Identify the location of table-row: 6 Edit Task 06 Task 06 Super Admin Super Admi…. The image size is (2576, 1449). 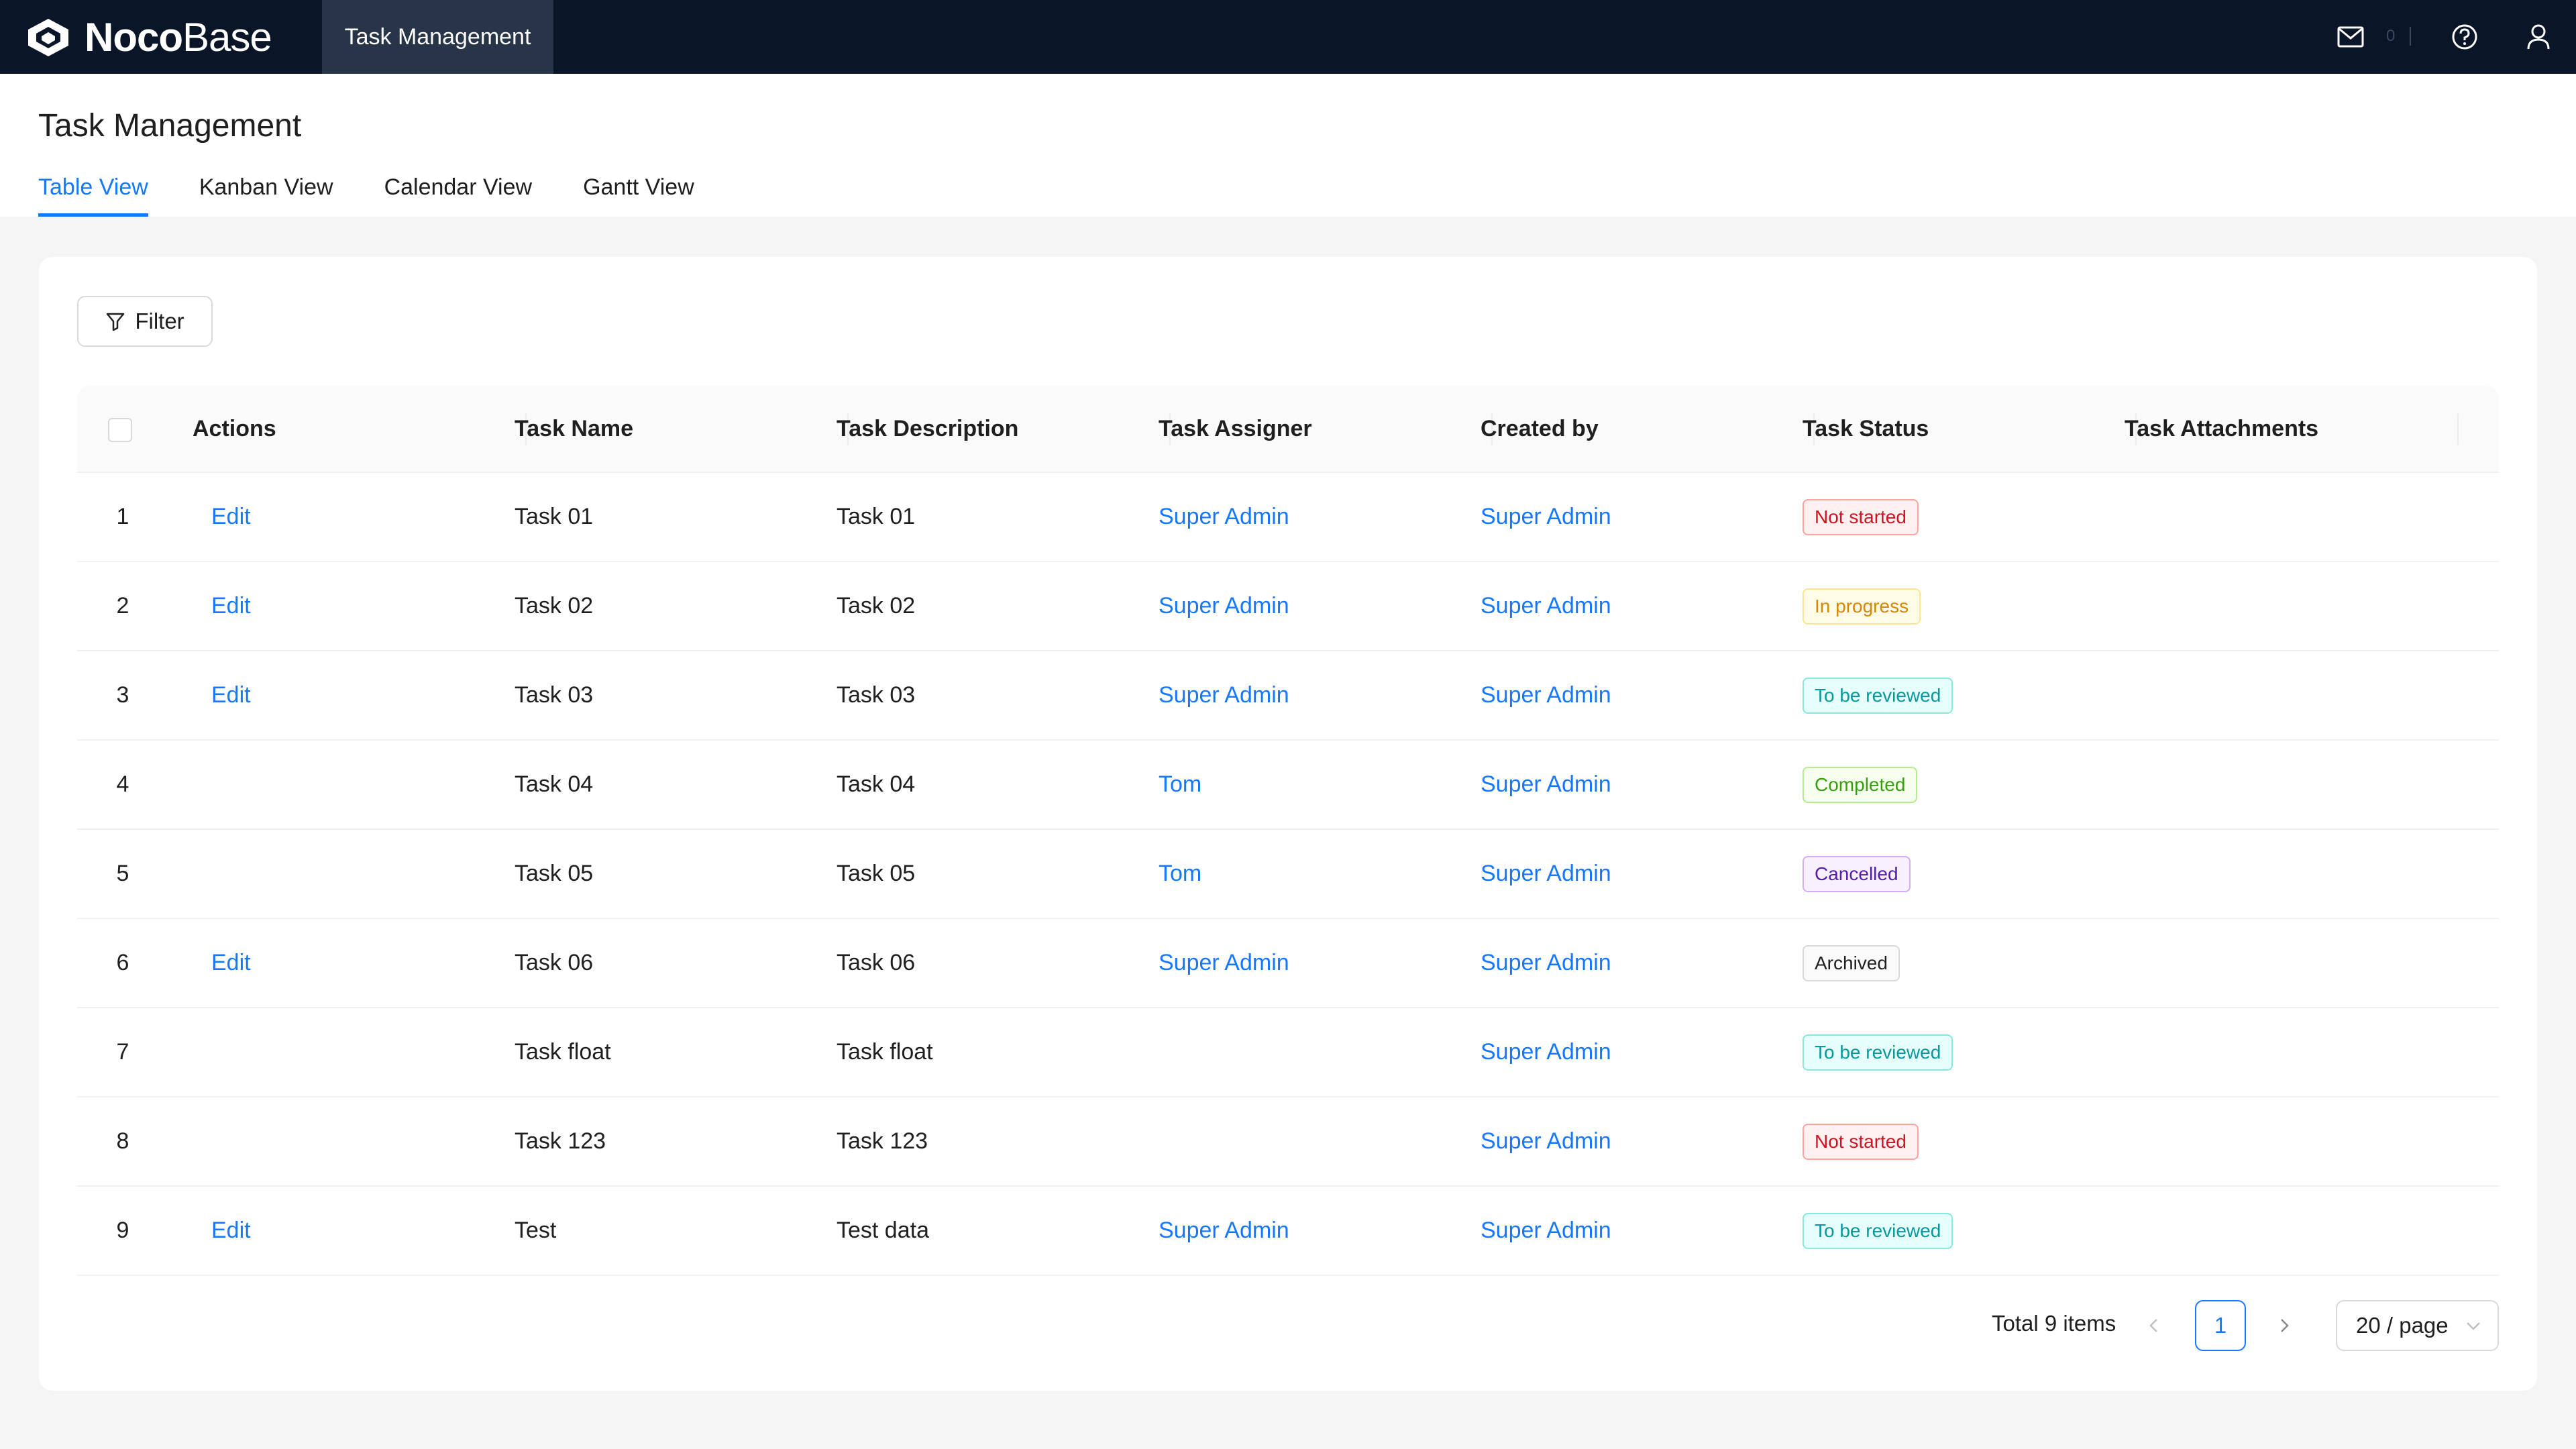
(1288, 963).